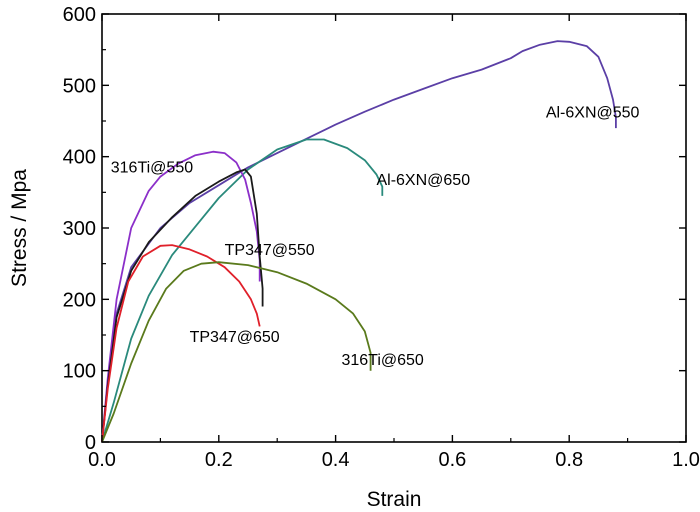 The width and height of the screenshot is (700, 512). Describe the element at coordinates (270, 250) in the screenshot. I see `curve-label: TP347@550` at that location.